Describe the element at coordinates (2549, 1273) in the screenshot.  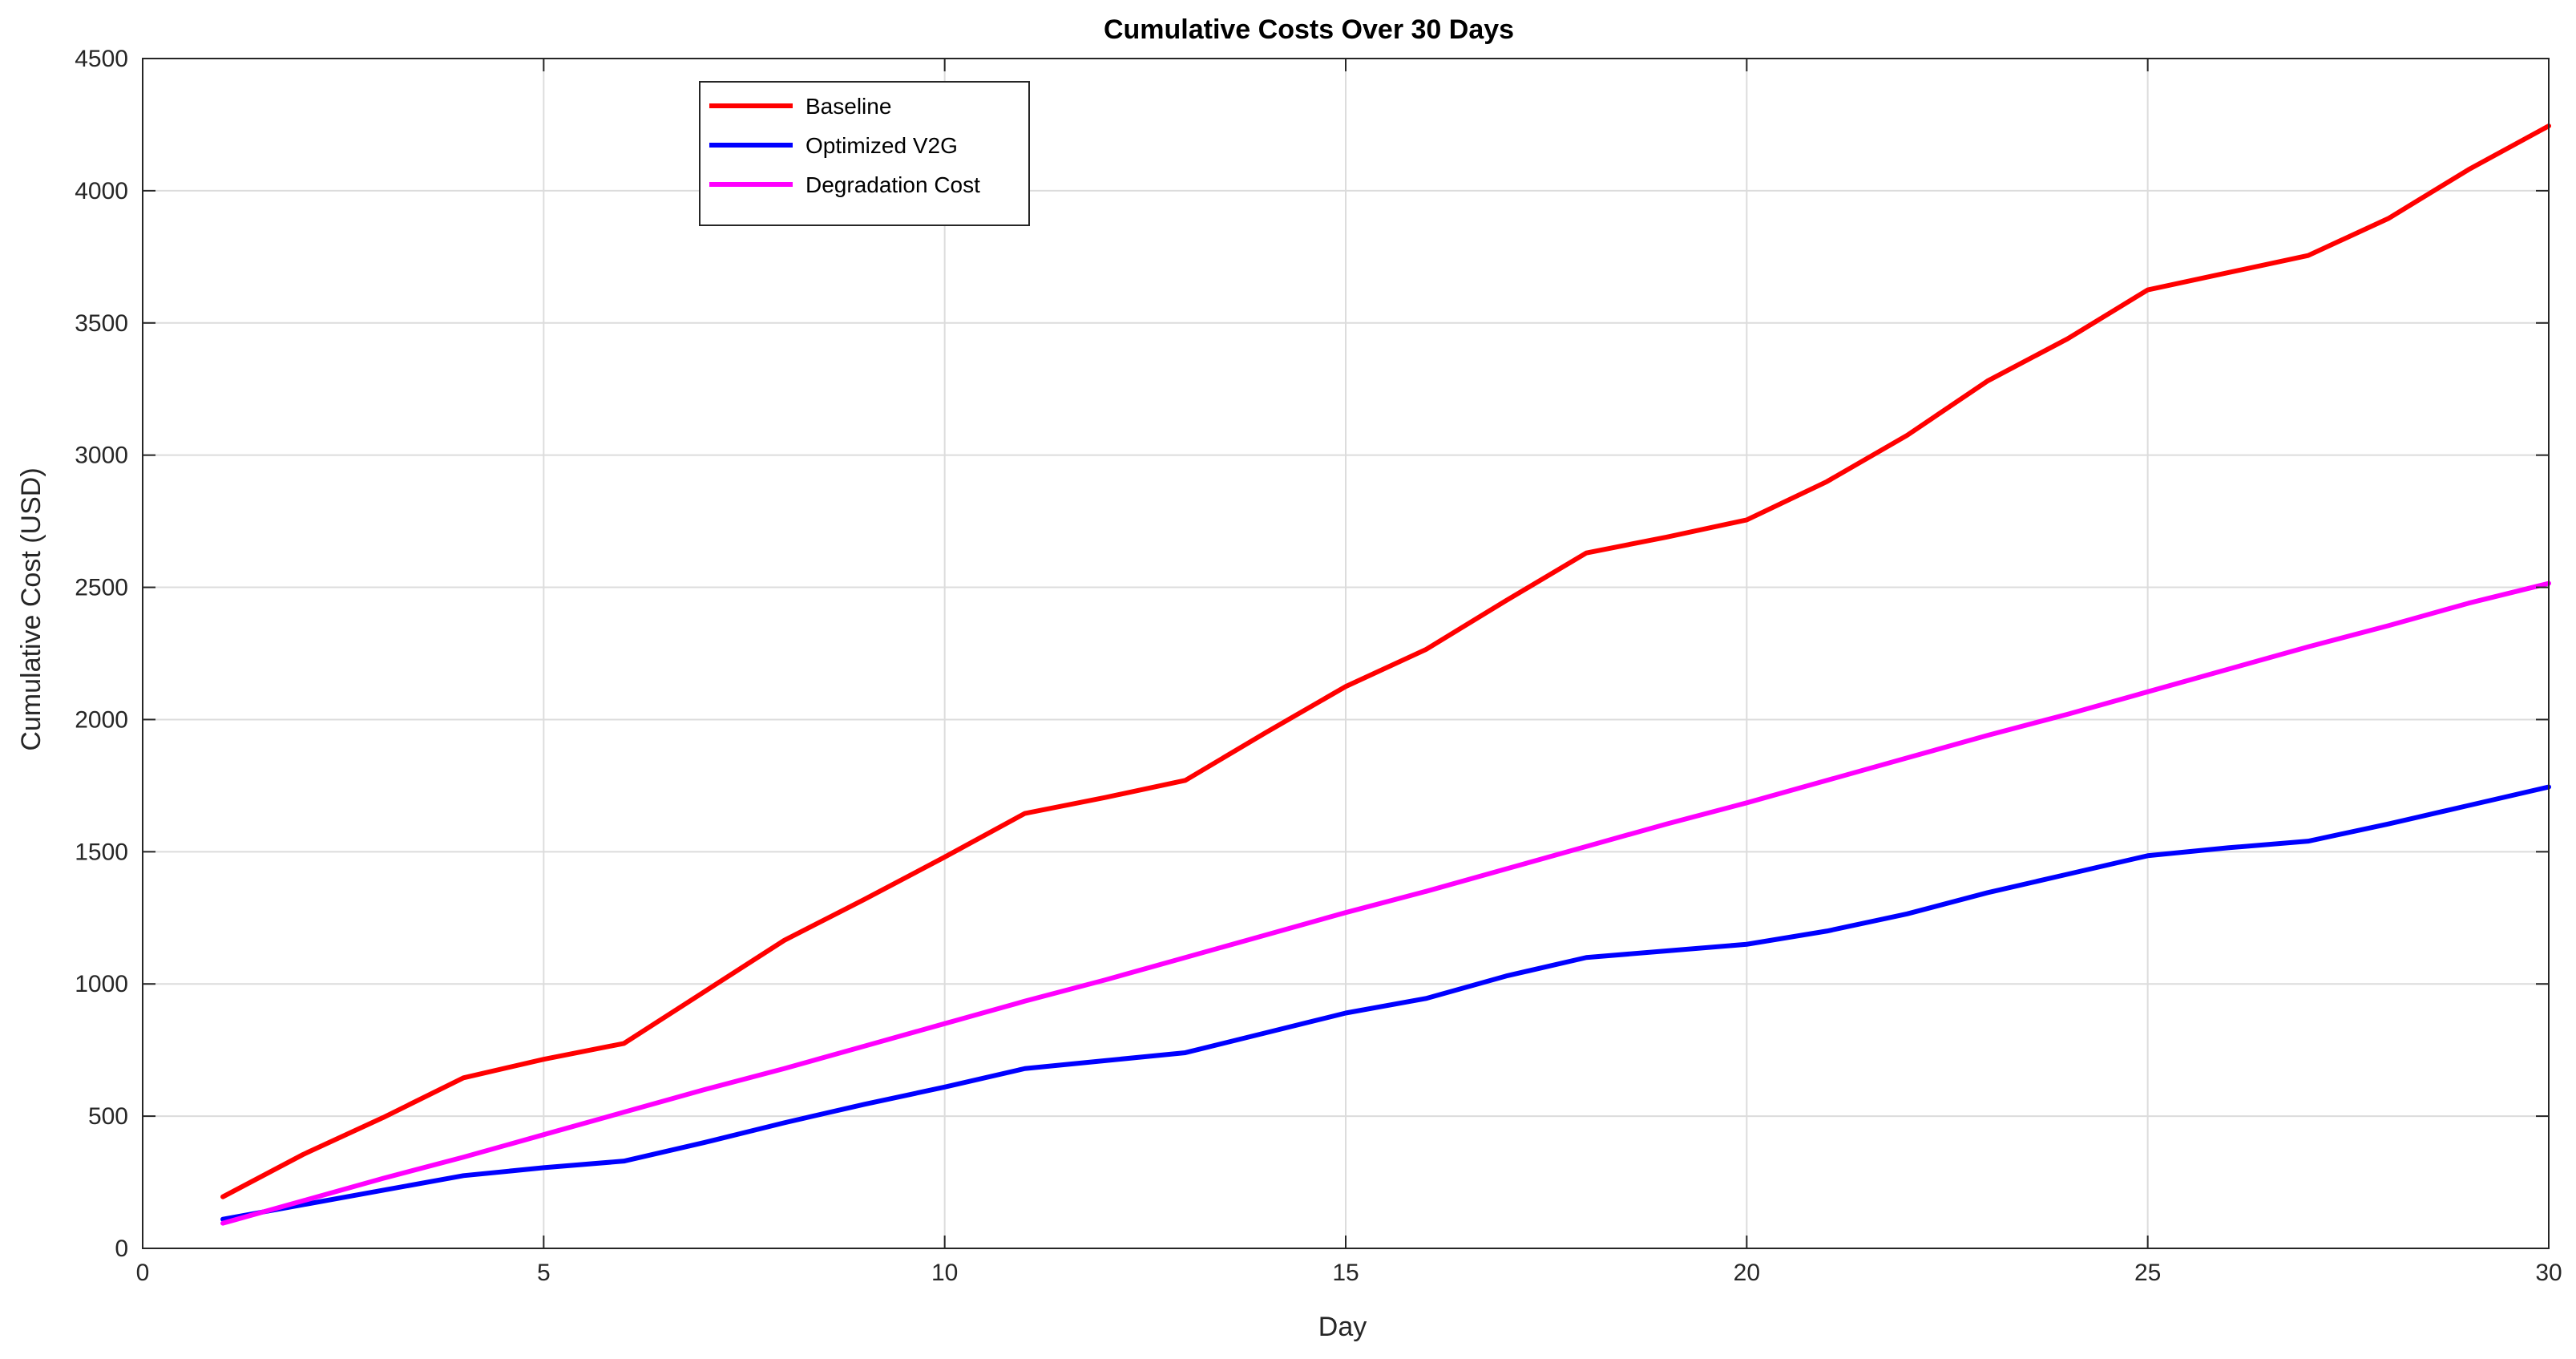
I see `x-tick-label: 30` at that location.